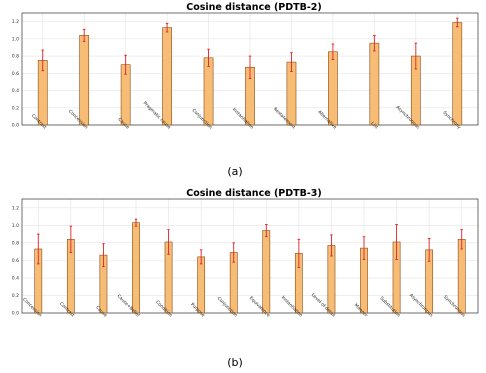 Image resolution: width=486 pixels, height=373 pixels. I want to click on bar-alternative, so click(333, 88).